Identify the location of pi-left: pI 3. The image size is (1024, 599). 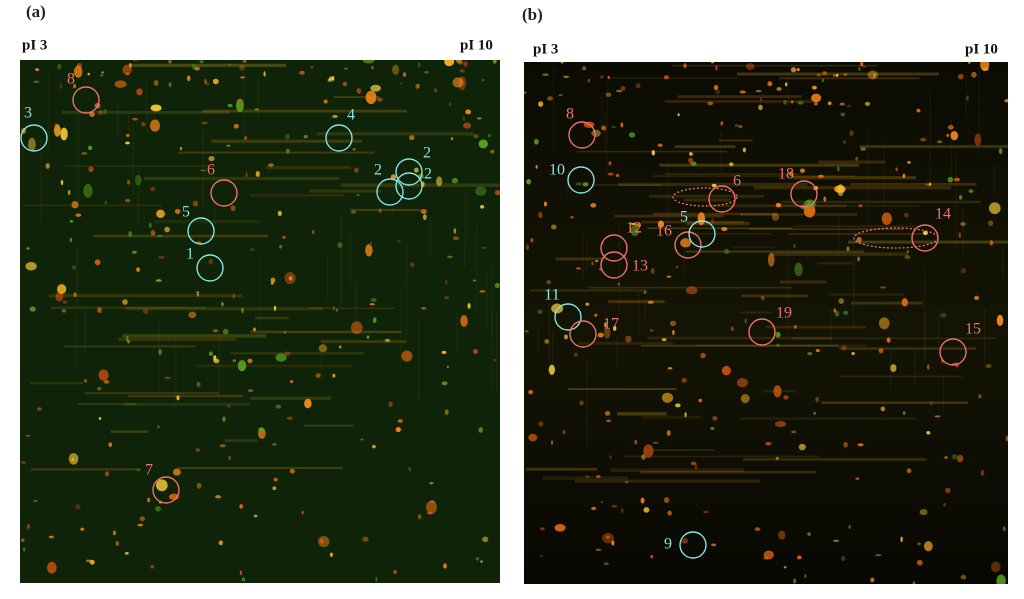
(545, 49).